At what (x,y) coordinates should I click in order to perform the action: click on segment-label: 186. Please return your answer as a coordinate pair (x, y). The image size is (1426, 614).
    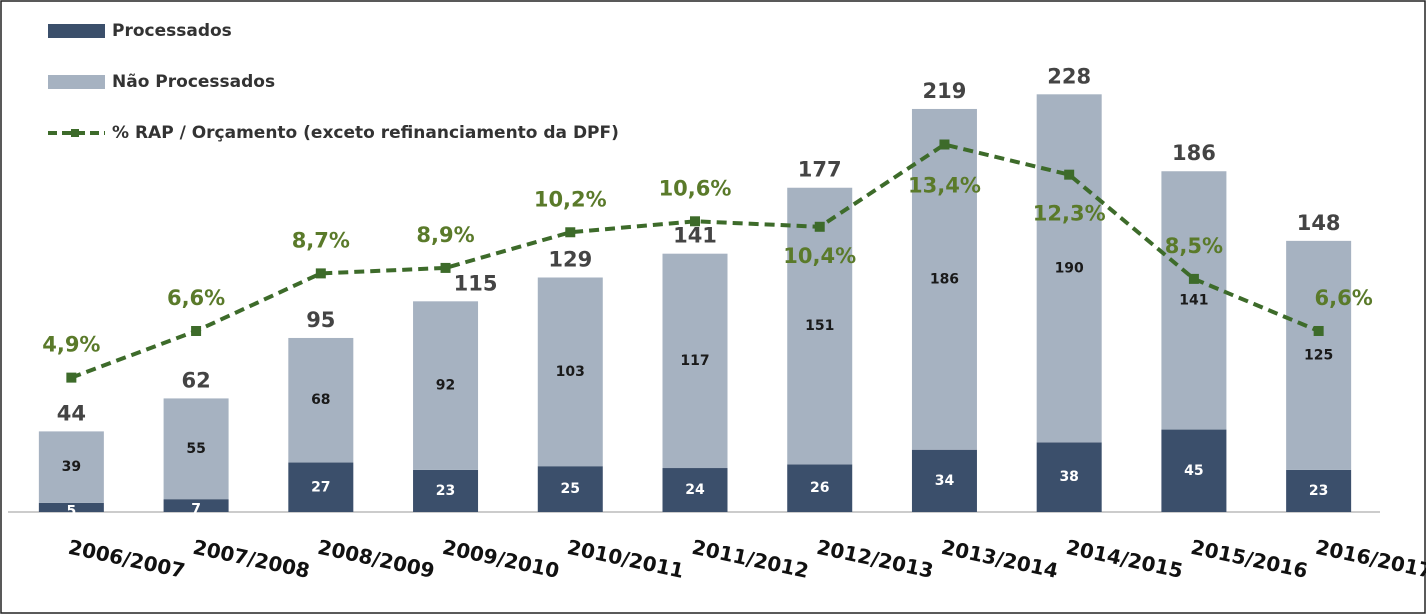
    Looking at the image, I should click on (944, 279).